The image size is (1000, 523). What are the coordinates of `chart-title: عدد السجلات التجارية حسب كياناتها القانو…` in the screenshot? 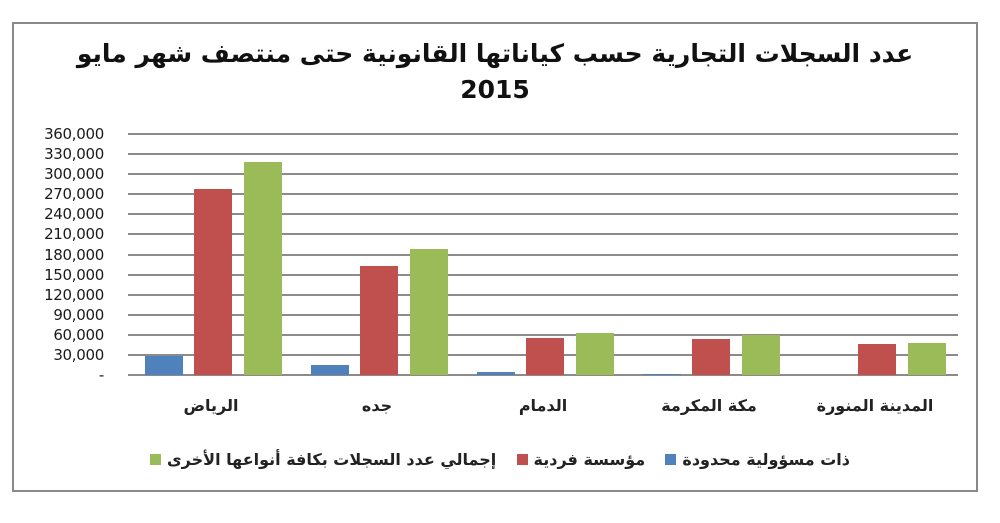 It's located at (495, 72).